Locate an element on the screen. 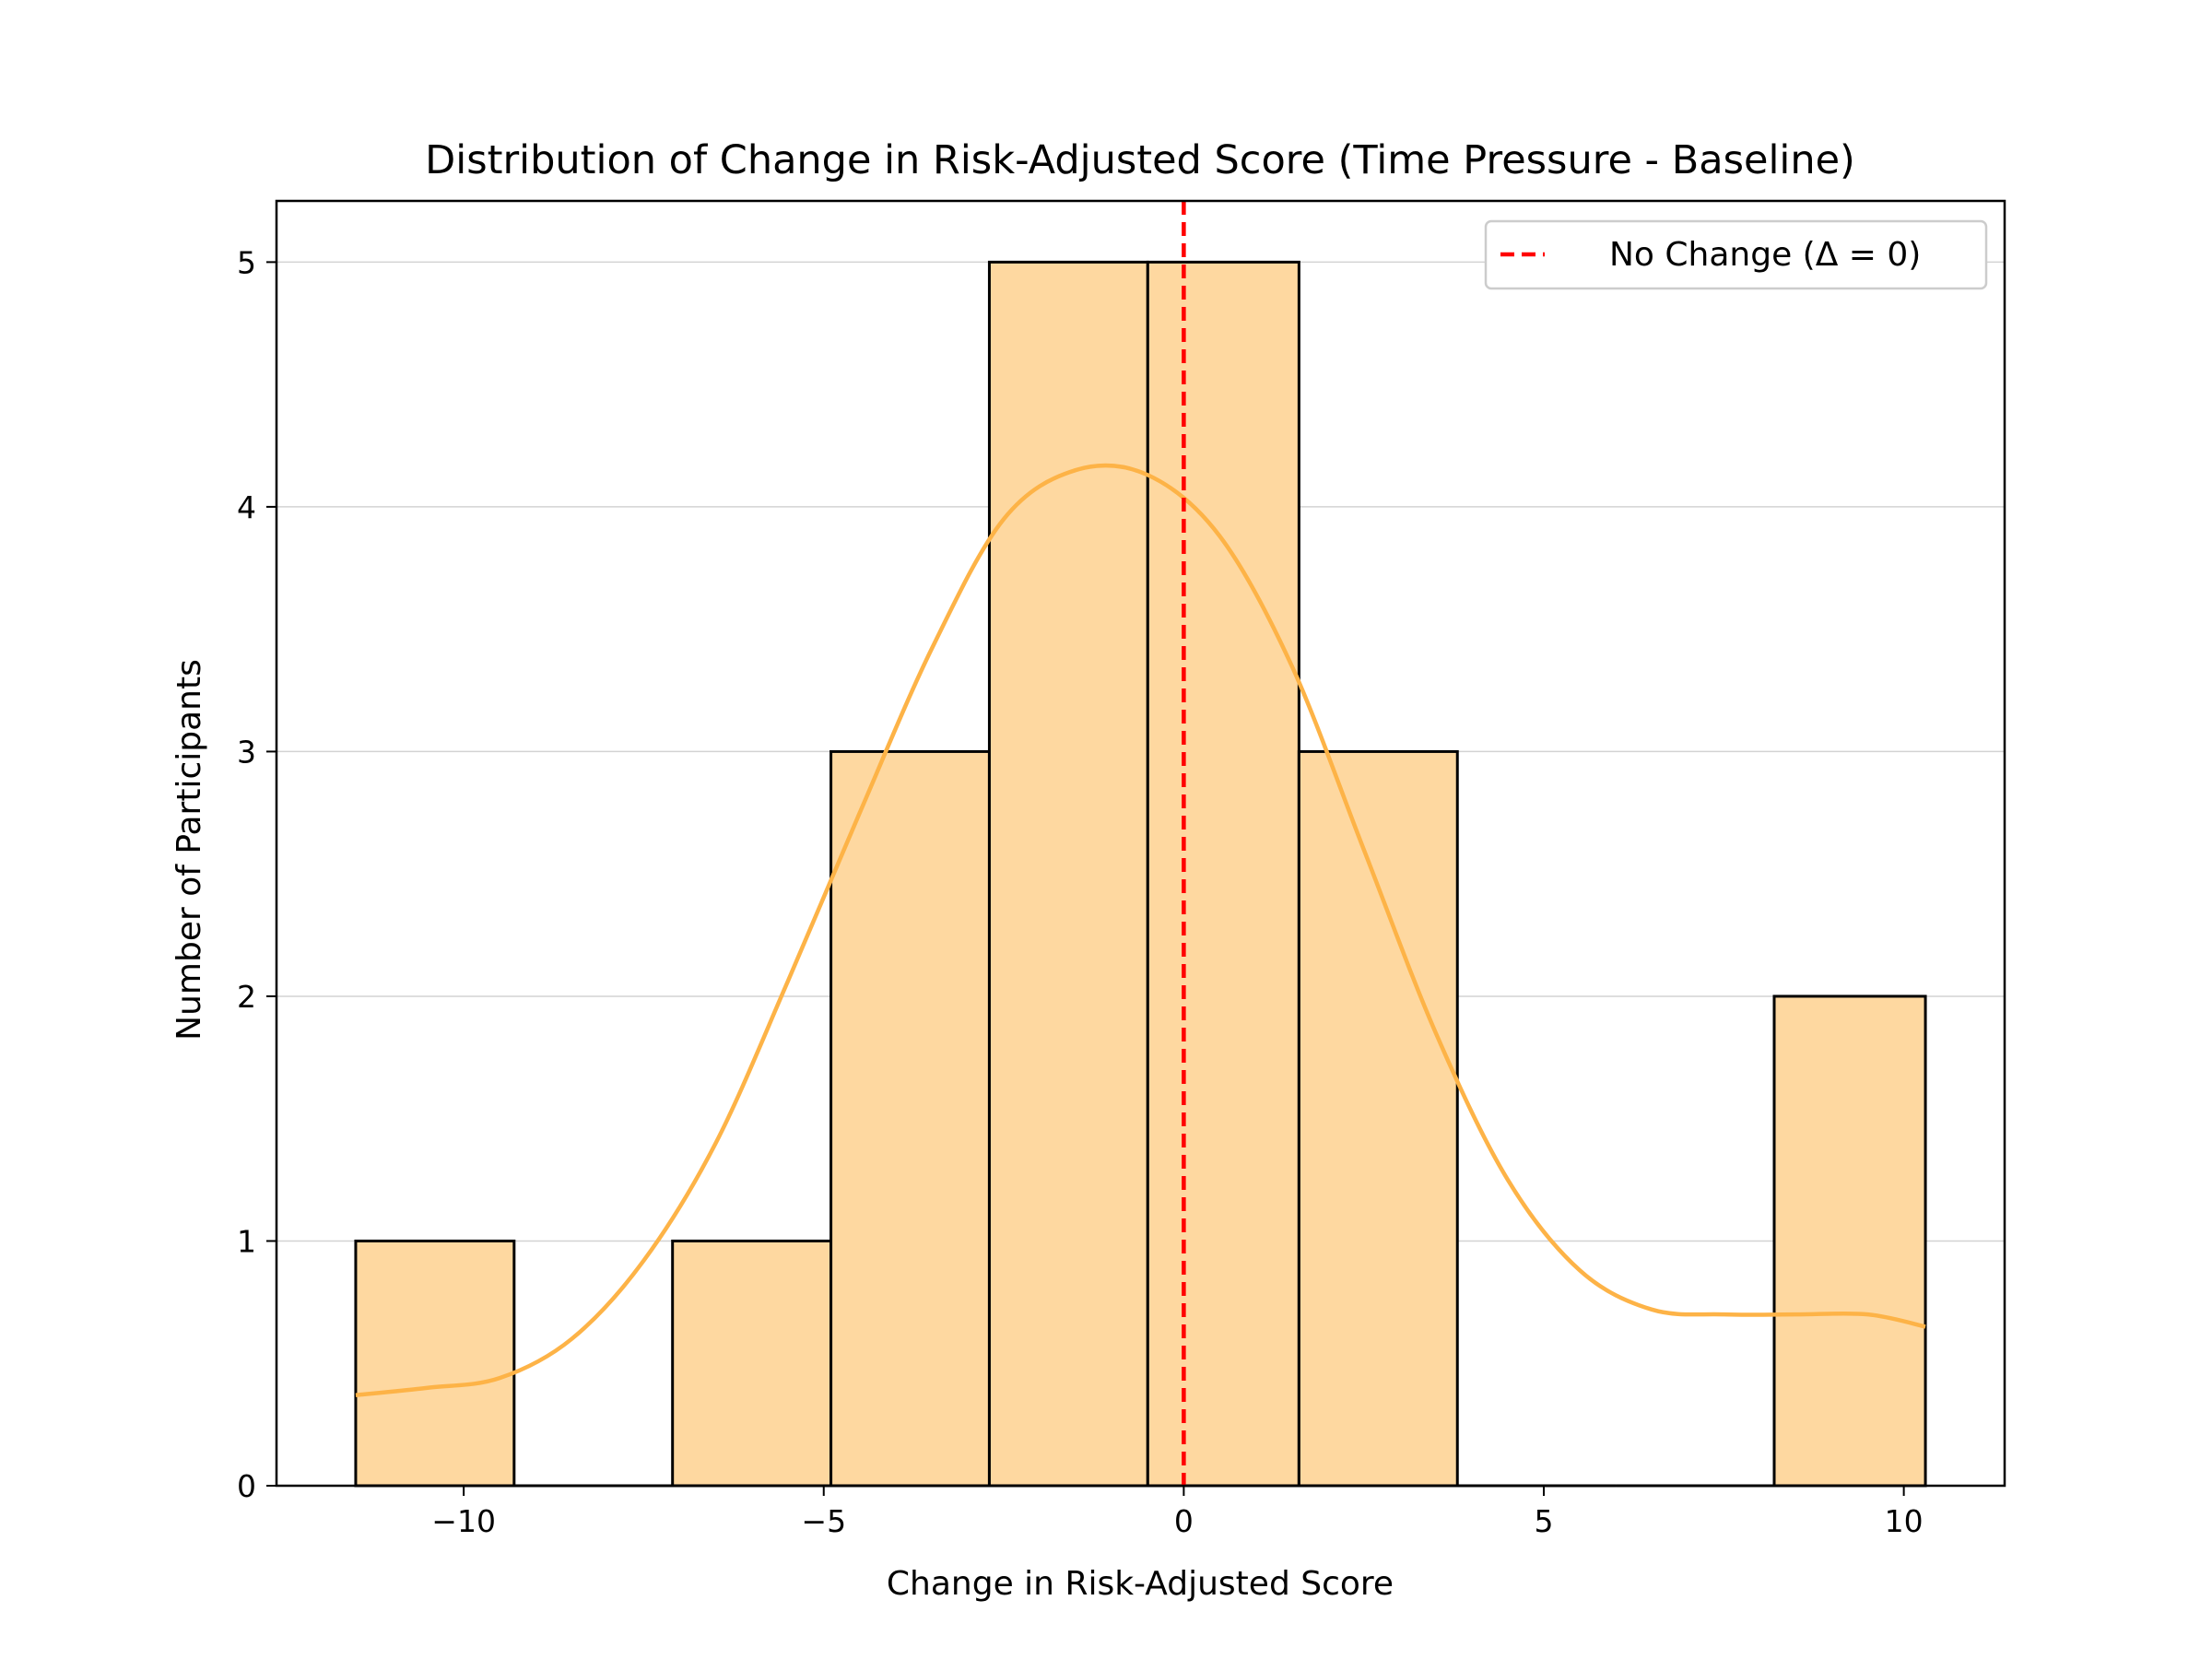  x-tick-label: 10 is located at coordinates (1904, 1521).